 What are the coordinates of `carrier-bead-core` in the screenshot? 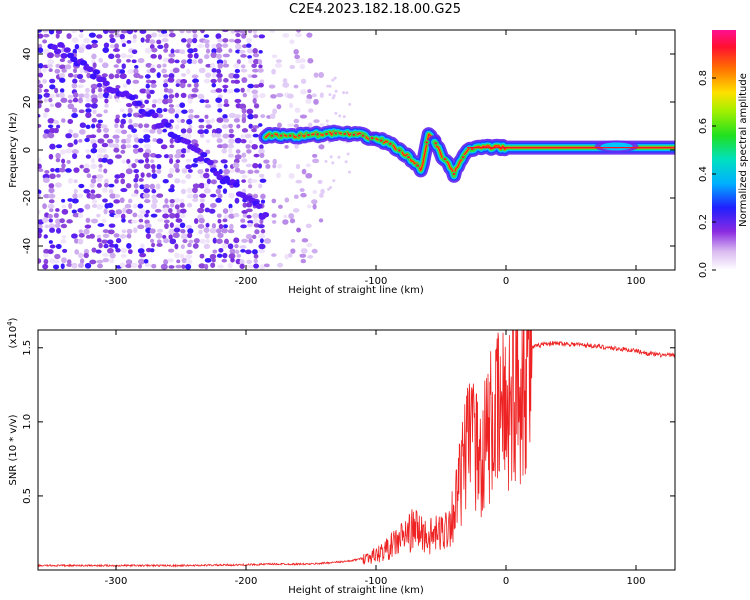 It's located at (326, 133).